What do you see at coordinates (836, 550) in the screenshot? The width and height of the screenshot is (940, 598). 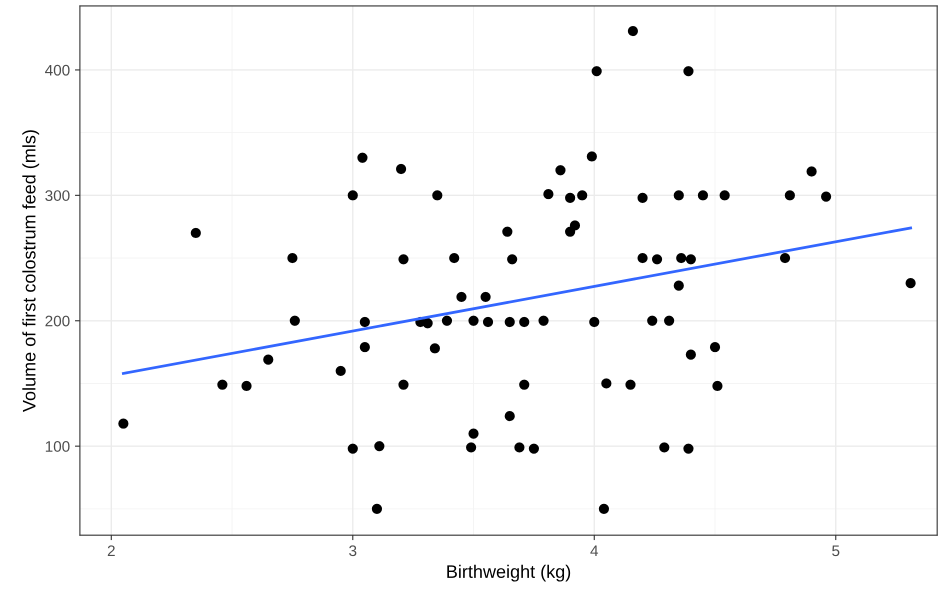 I see `x-tick-label: 5` at bounding box center [836, 550].